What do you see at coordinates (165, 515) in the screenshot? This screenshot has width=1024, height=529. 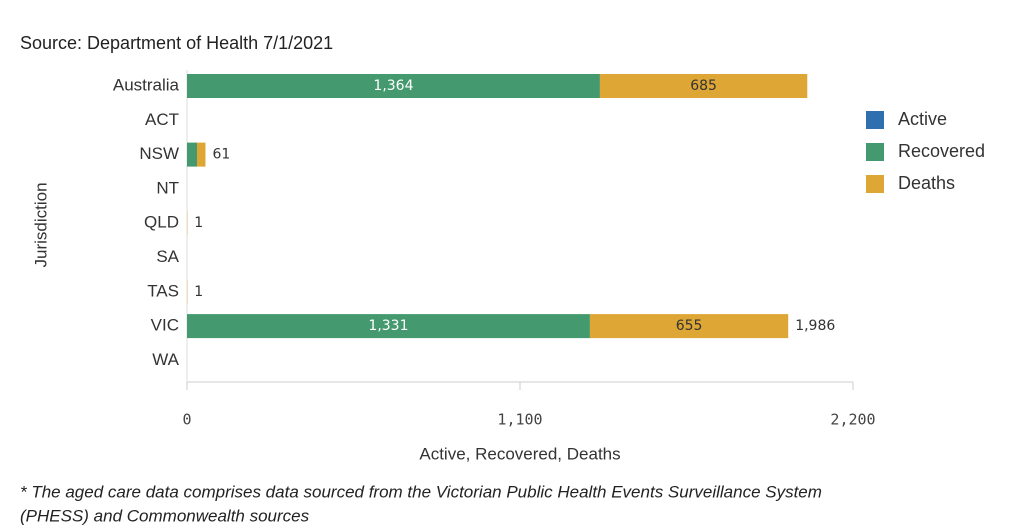 I see `footnote: (PHESS) and Commonwealth sources` at bounding box center [165, 515].